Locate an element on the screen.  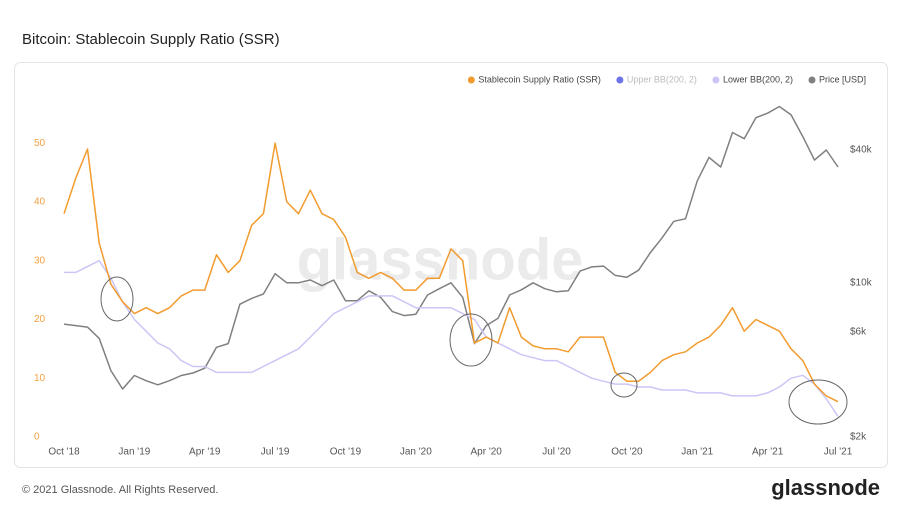
y-tick-label: 40 is located at coordinates (40, 202).